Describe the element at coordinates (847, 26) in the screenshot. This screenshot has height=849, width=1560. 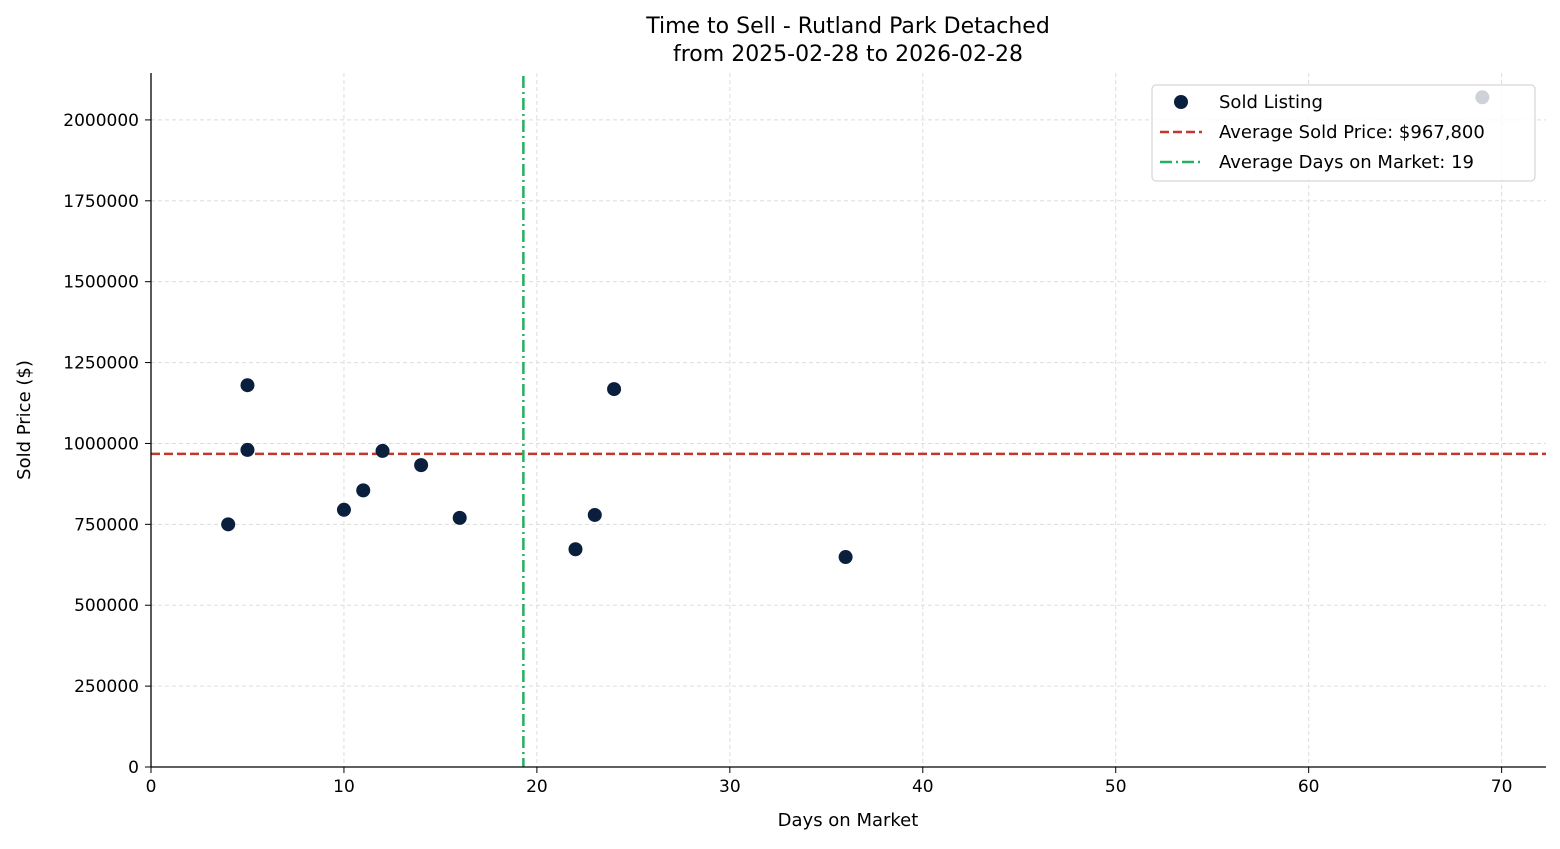
I see `chart-title: Time to Sell - Rutland Park Detached` at that location.